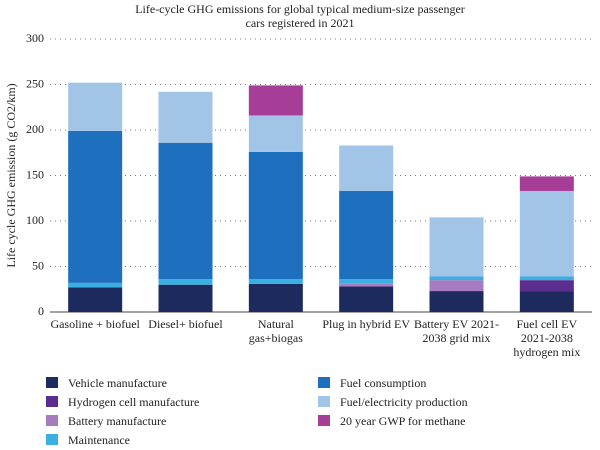 The height and width of the screenshot is (450, 600). I want to click on y-axis-label: Life cycle GHG emission (g CO2/km), so click(11, 175).